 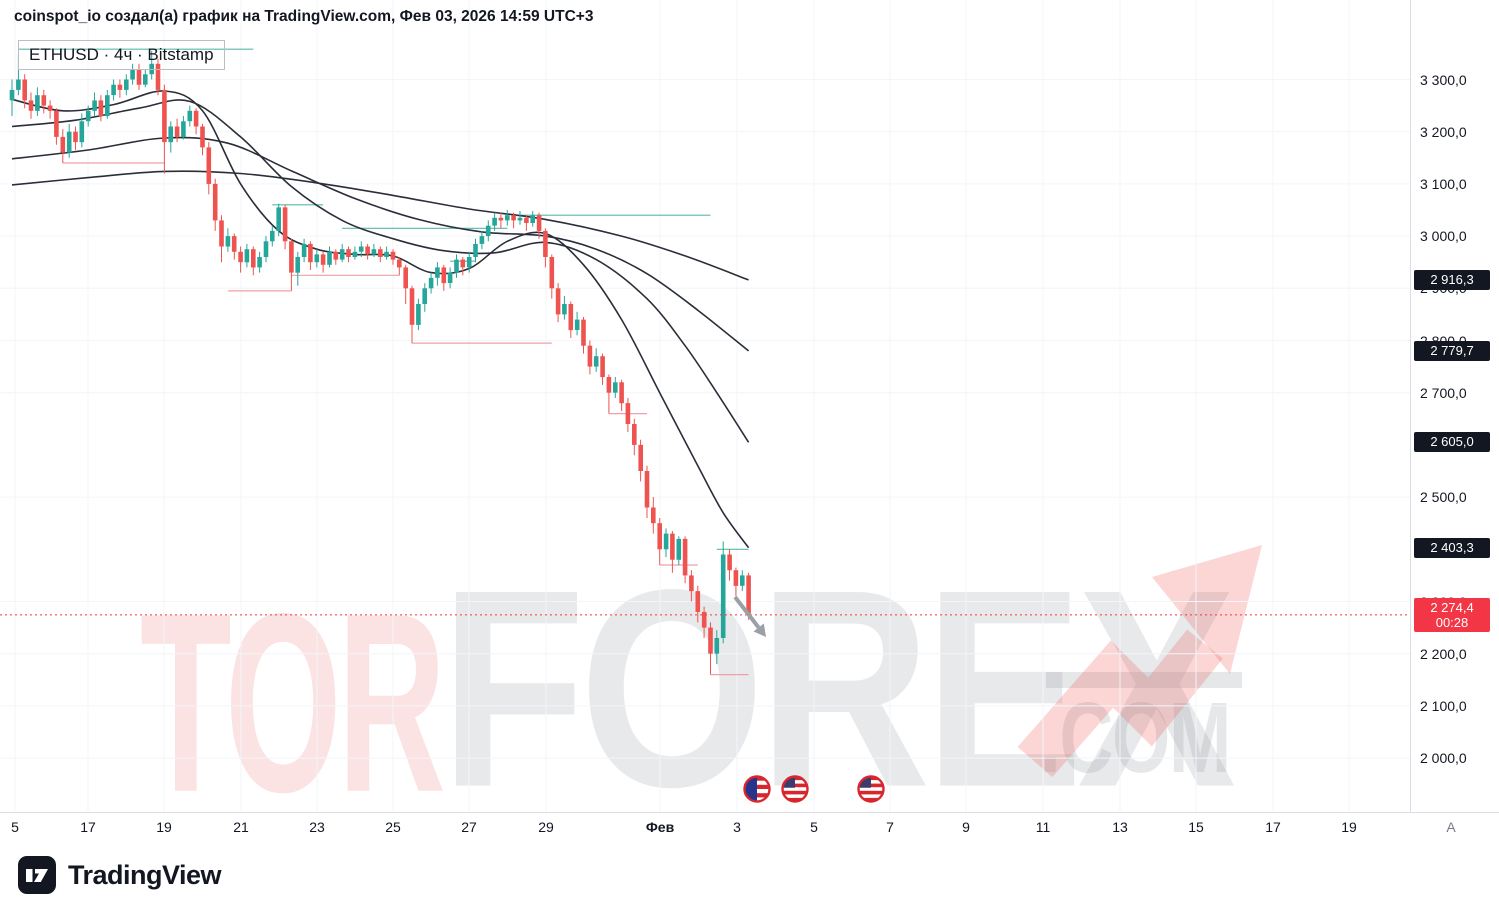 What do you see at coordinates (121, 55) in the screenshot?
I see `symbol-legend: ETHUSD · 4ч · Bitstamp` at bounding box center [121, 55].